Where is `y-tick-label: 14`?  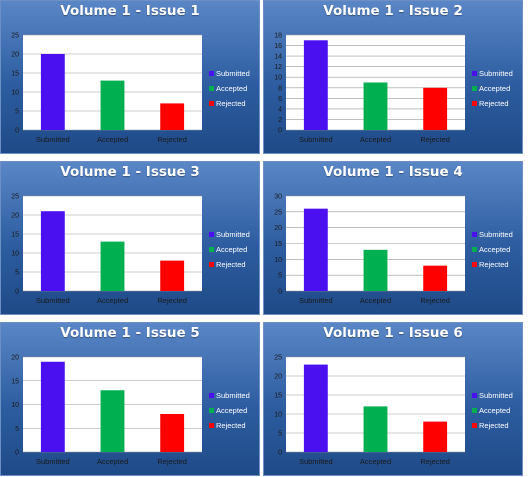
y-tick-label: 14 is located at coordinates (278, 57).